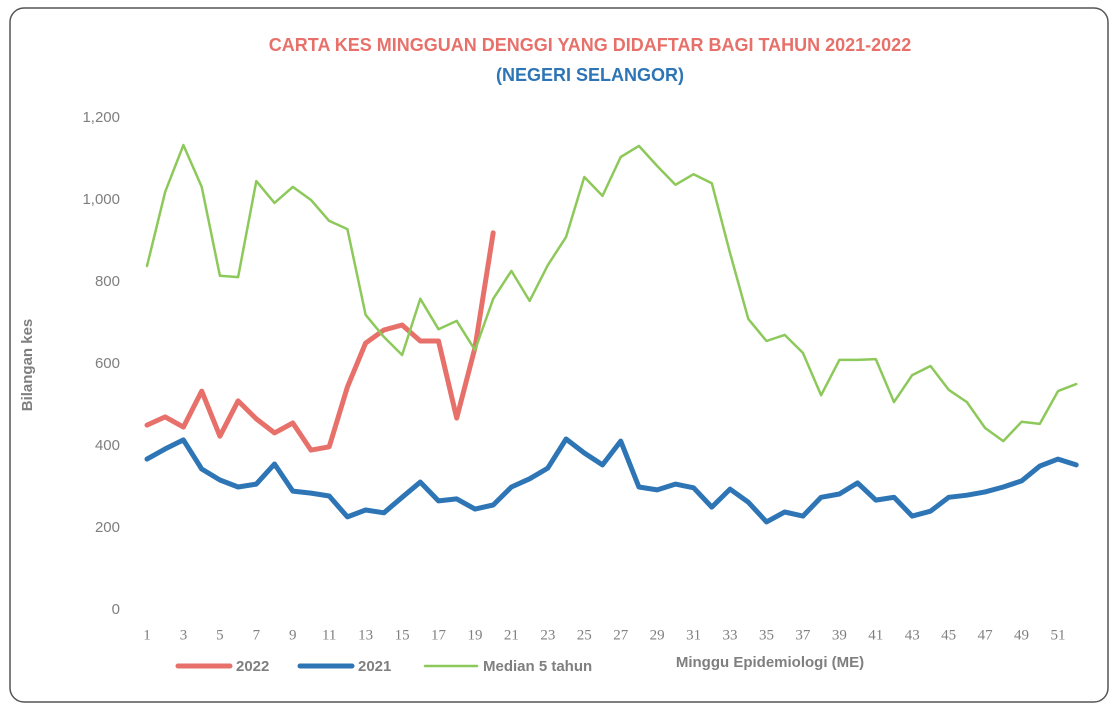  What do you see at coordinates (584, 635) in the screenshot?
I see `x-tick-label: 25` at bounding box center [584, 635].